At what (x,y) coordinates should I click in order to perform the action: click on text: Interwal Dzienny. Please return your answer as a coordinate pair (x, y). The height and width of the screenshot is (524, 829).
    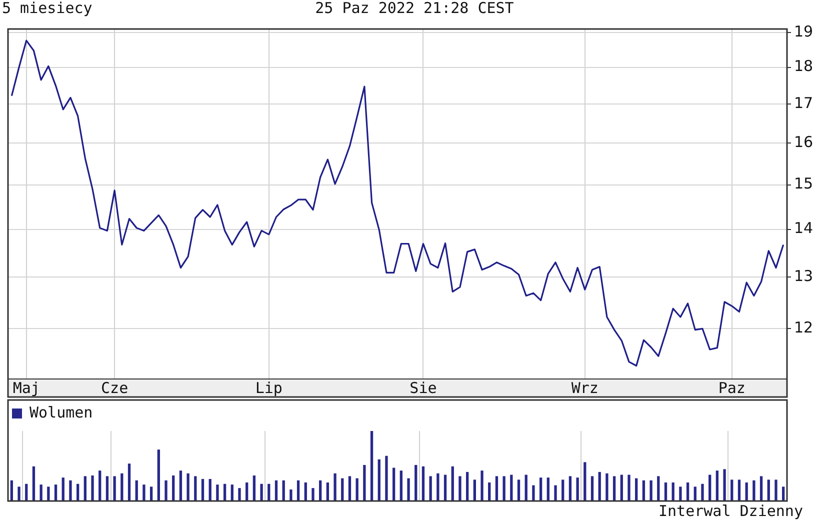
    Looking at the image, I should click on (730, 511).